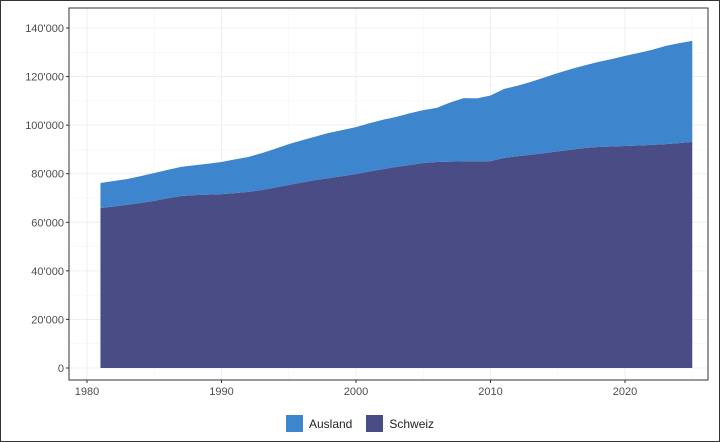 The width and height of the screenshot is (720, 442). Describe the element at coordinates (356, 392) in the screenshot. I see `x-tick-label: 2000` at that location.